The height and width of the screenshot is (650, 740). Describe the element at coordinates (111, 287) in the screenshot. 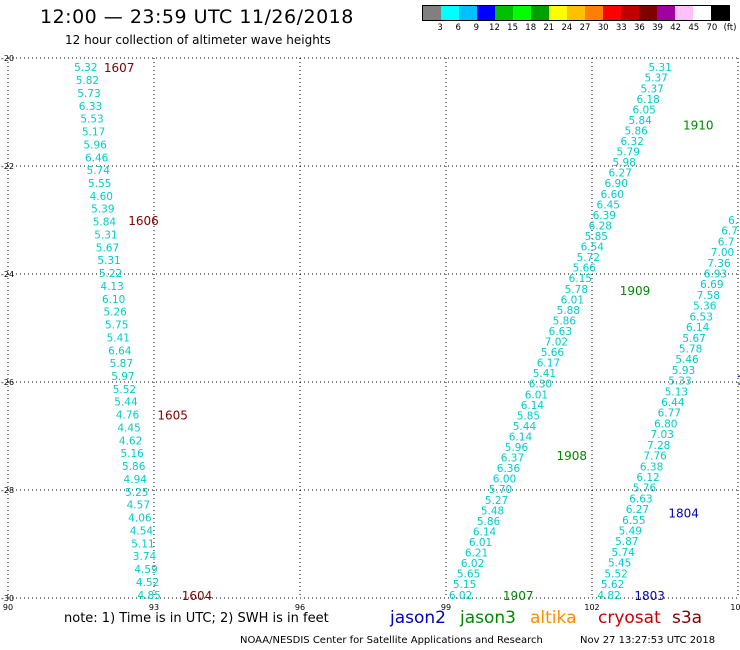

I see `wave-height-label: 4.13` at that location.